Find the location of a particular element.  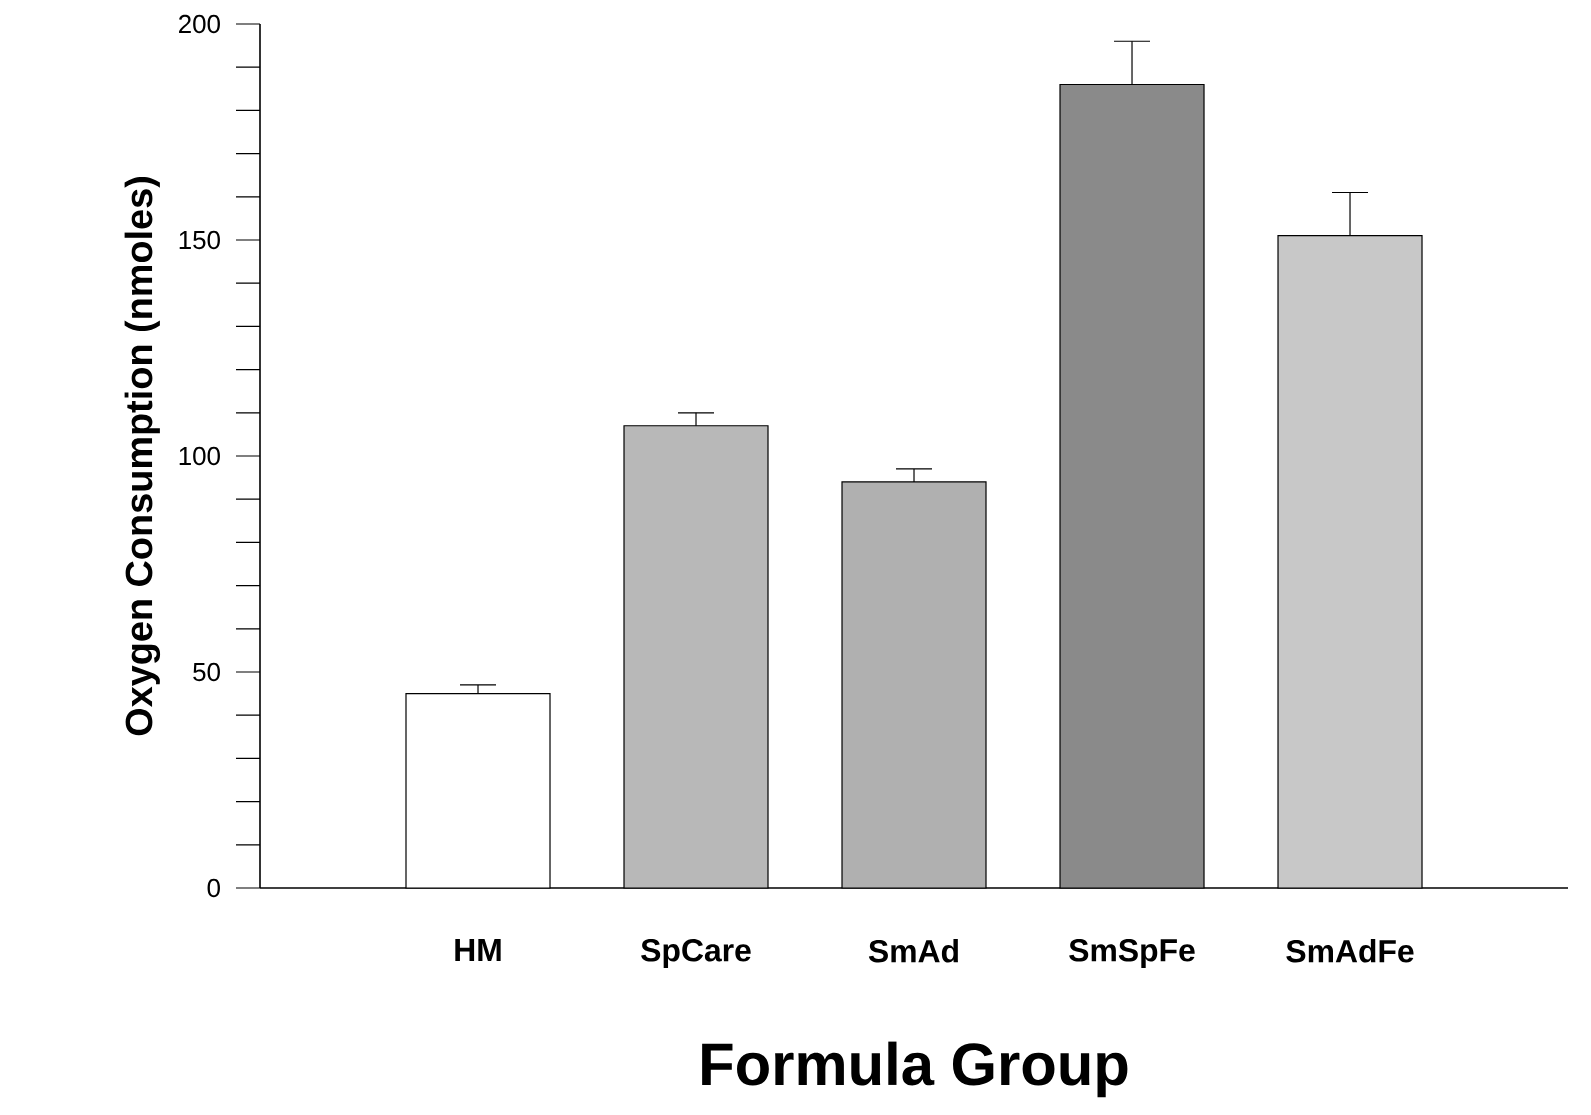

y-tick-label: 0 is located at coordinates (213, 888).